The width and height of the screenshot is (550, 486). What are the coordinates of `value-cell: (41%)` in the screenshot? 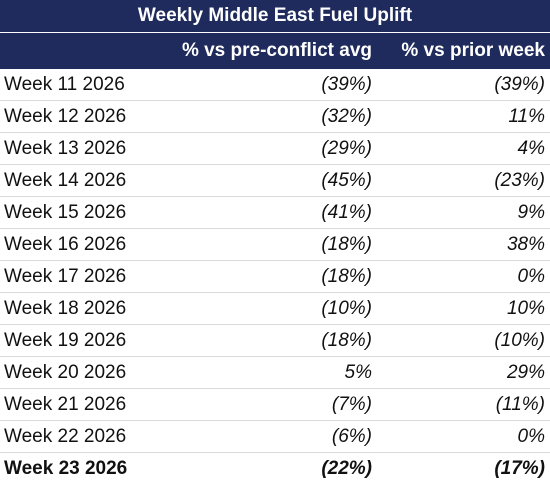 It's located at (346, 212).